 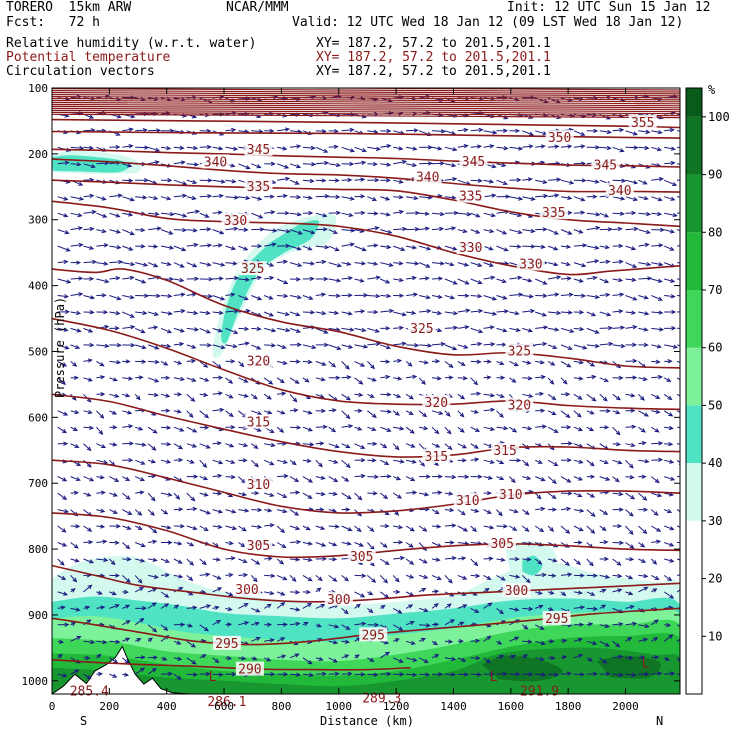 I want to click on svg-text: 335, so click(x=553, y=213).